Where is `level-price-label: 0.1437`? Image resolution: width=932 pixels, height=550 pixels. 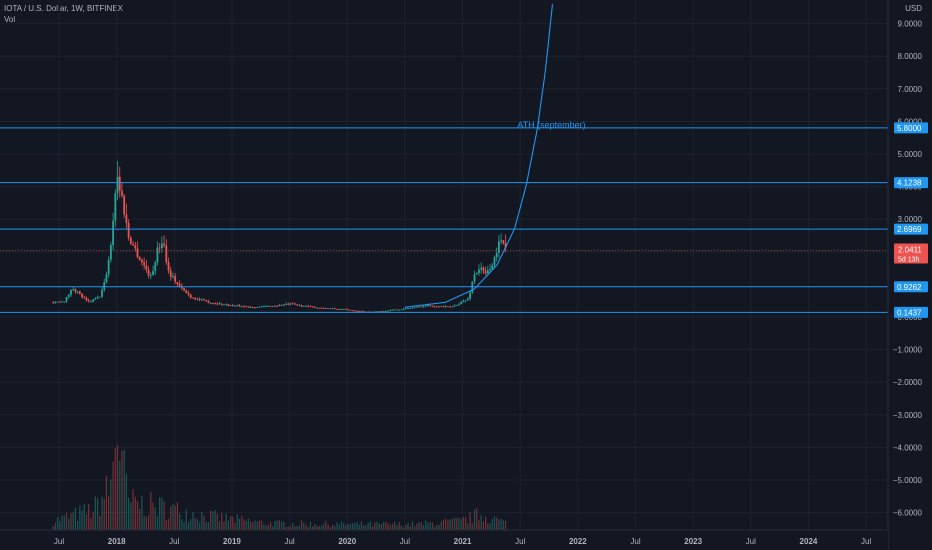 level-price-label: 0.1437 is located at coordinates (909, 312).